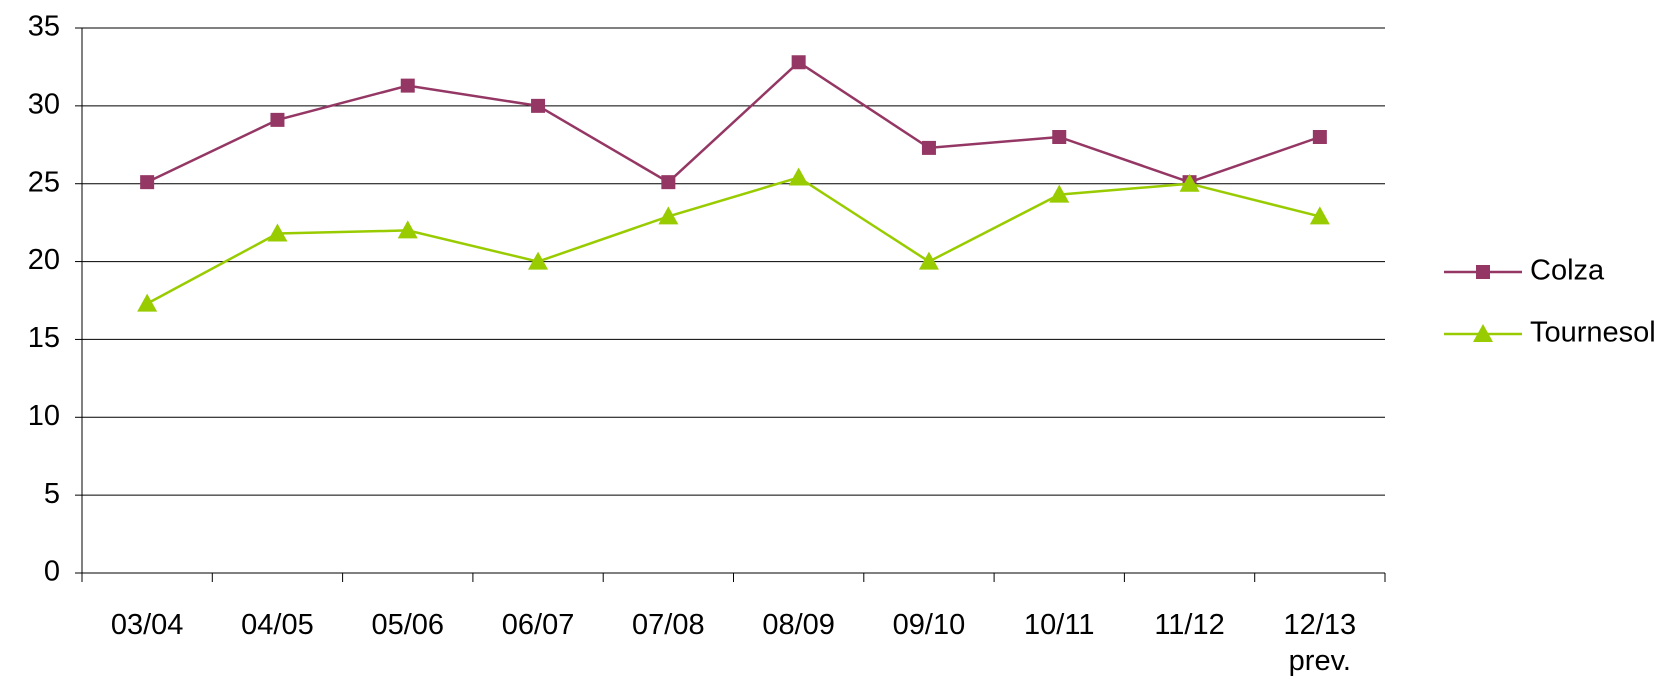 The height and width of the screenshot is (692, 1670). What do you see at coordinates (44, 260) in the screenshot?
I see `y-tick-label: 20` at bounding box center [44, 260].